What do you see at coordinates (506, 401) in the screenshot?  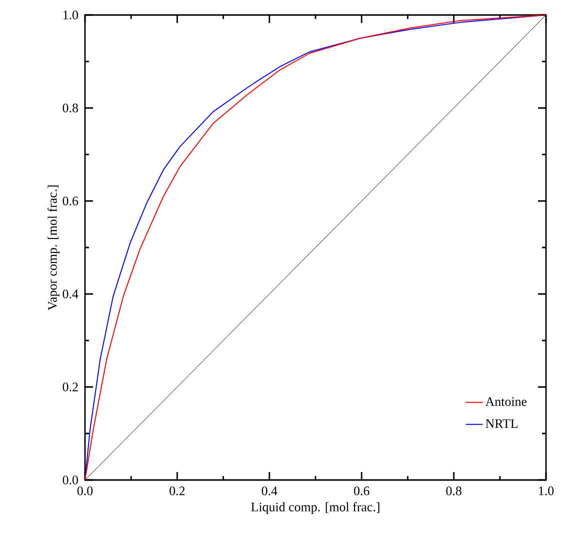 I see `legend-label: Antoine` at bounding box center [506, 401].